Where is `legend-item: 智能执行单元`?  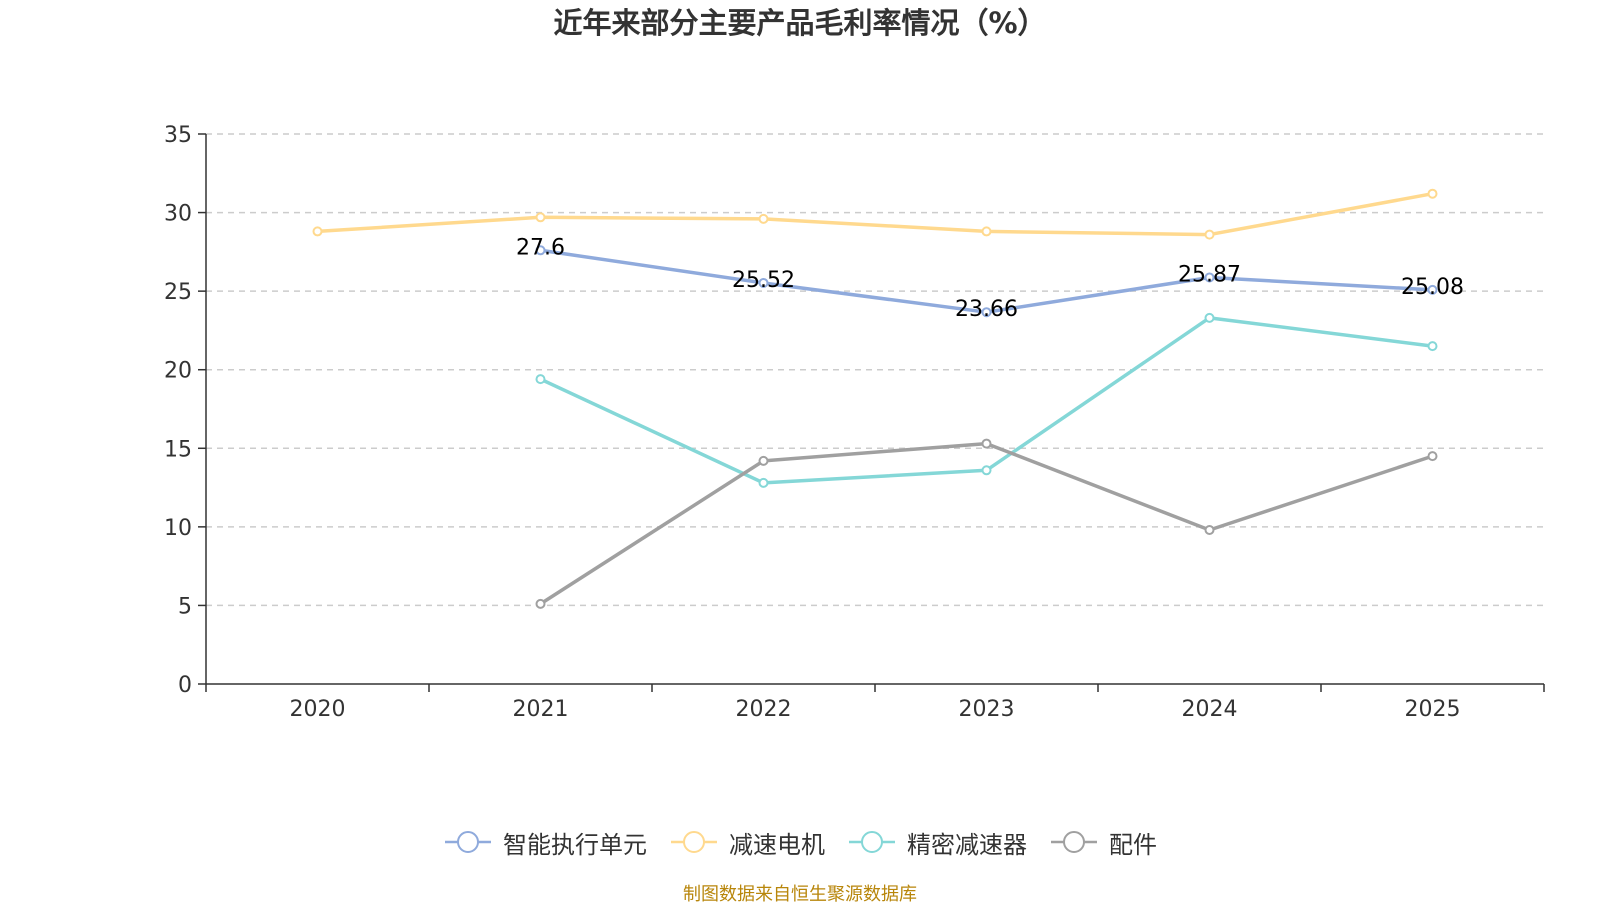 legend-item: 智能执行单元 is located at coordinates (545, 842).